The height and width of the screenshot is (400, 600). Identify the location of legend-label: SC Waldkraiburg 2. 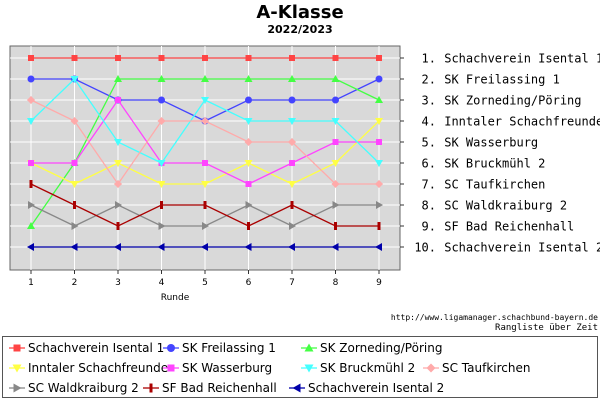
(83, 388).